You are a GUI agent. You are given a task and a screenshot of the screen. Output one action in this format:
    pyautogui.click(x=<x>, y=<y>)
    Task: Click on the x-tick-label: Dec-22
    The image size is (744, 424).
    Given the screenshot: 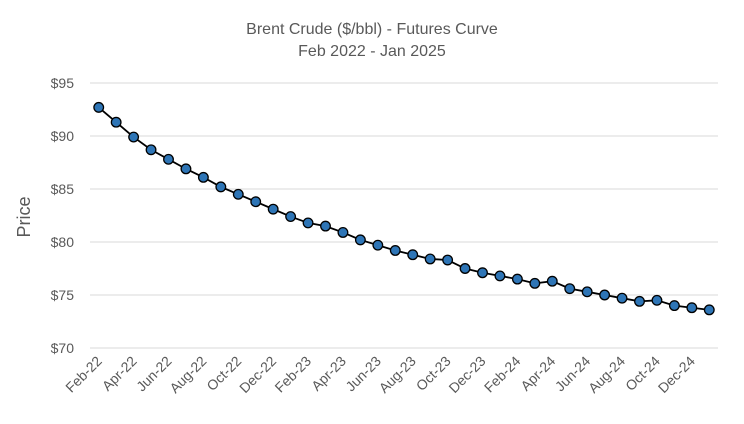 What is the action you would take?
    pyautogui.click(x=257, y=374)
    